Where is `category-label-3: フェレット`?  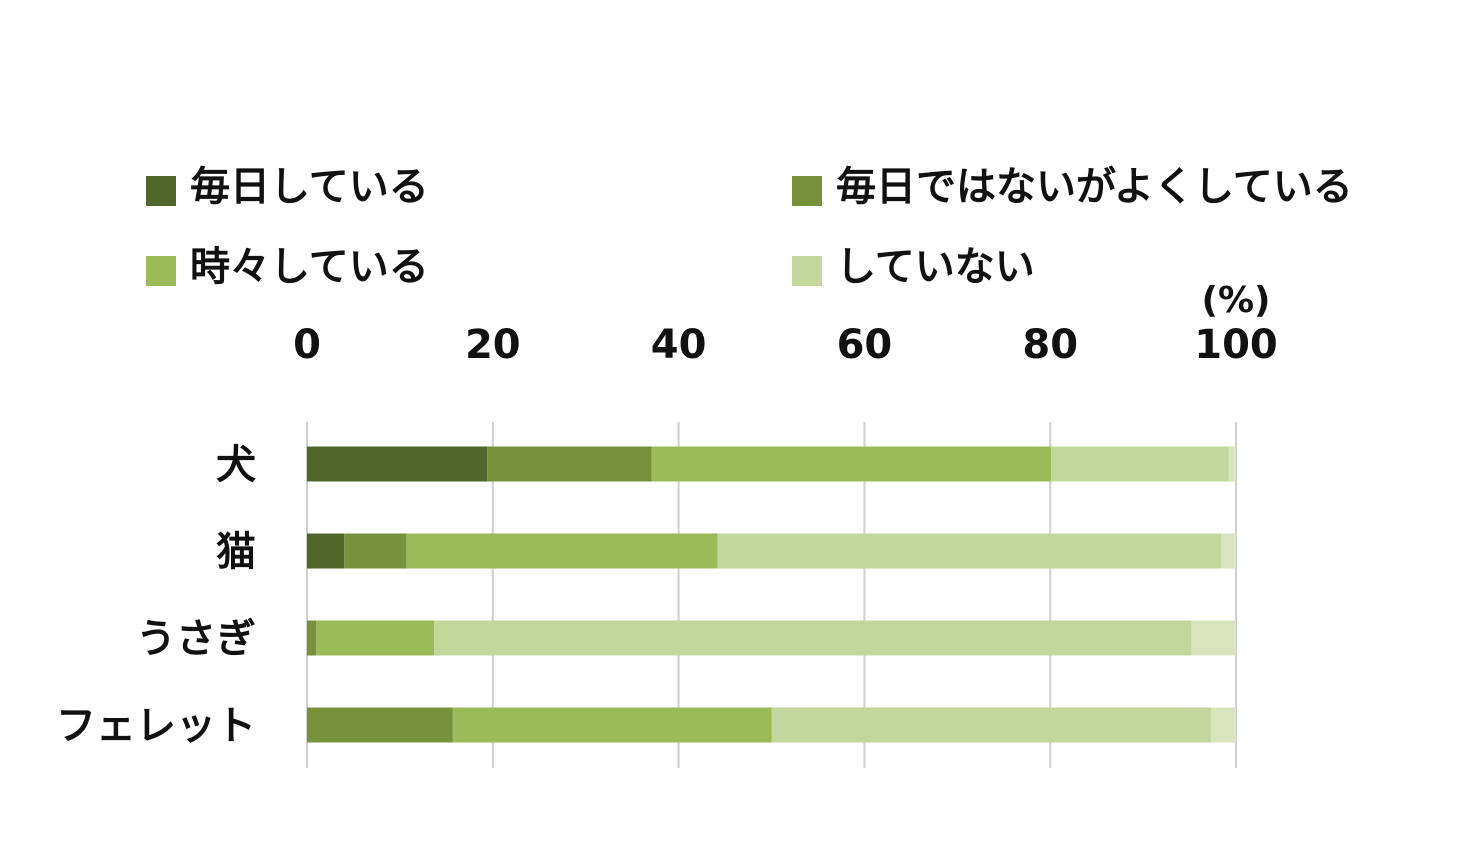 category-label-3: フェレット is located at coordinates (156, 726).